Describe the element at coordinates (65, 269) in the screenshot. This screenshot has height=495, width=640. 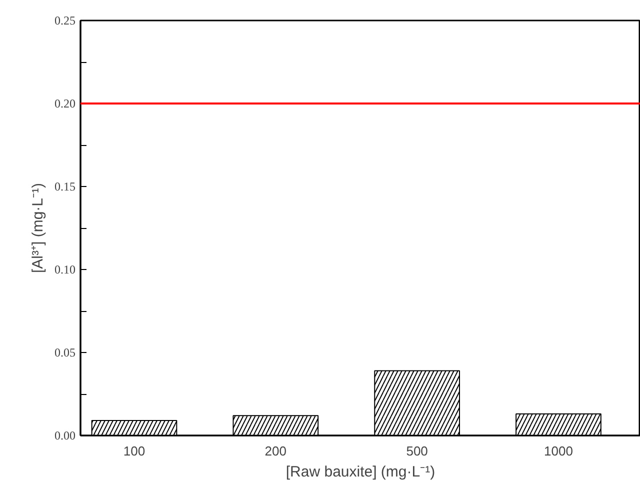
I see `y-tick-label: 0.10` at that location.